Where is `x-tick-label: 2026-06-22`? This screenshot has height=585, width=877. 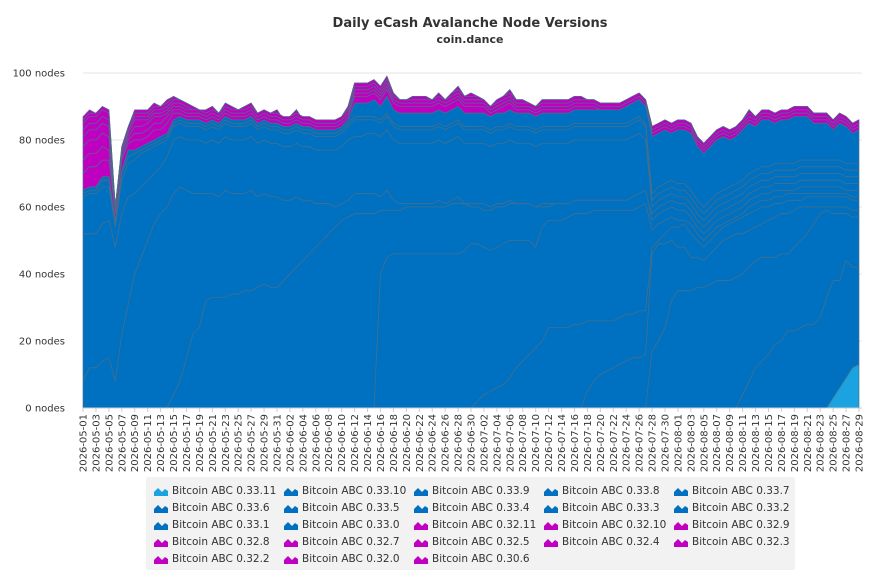
x-tick-label: 2026-06-22 is located at coordinates (420, 443).